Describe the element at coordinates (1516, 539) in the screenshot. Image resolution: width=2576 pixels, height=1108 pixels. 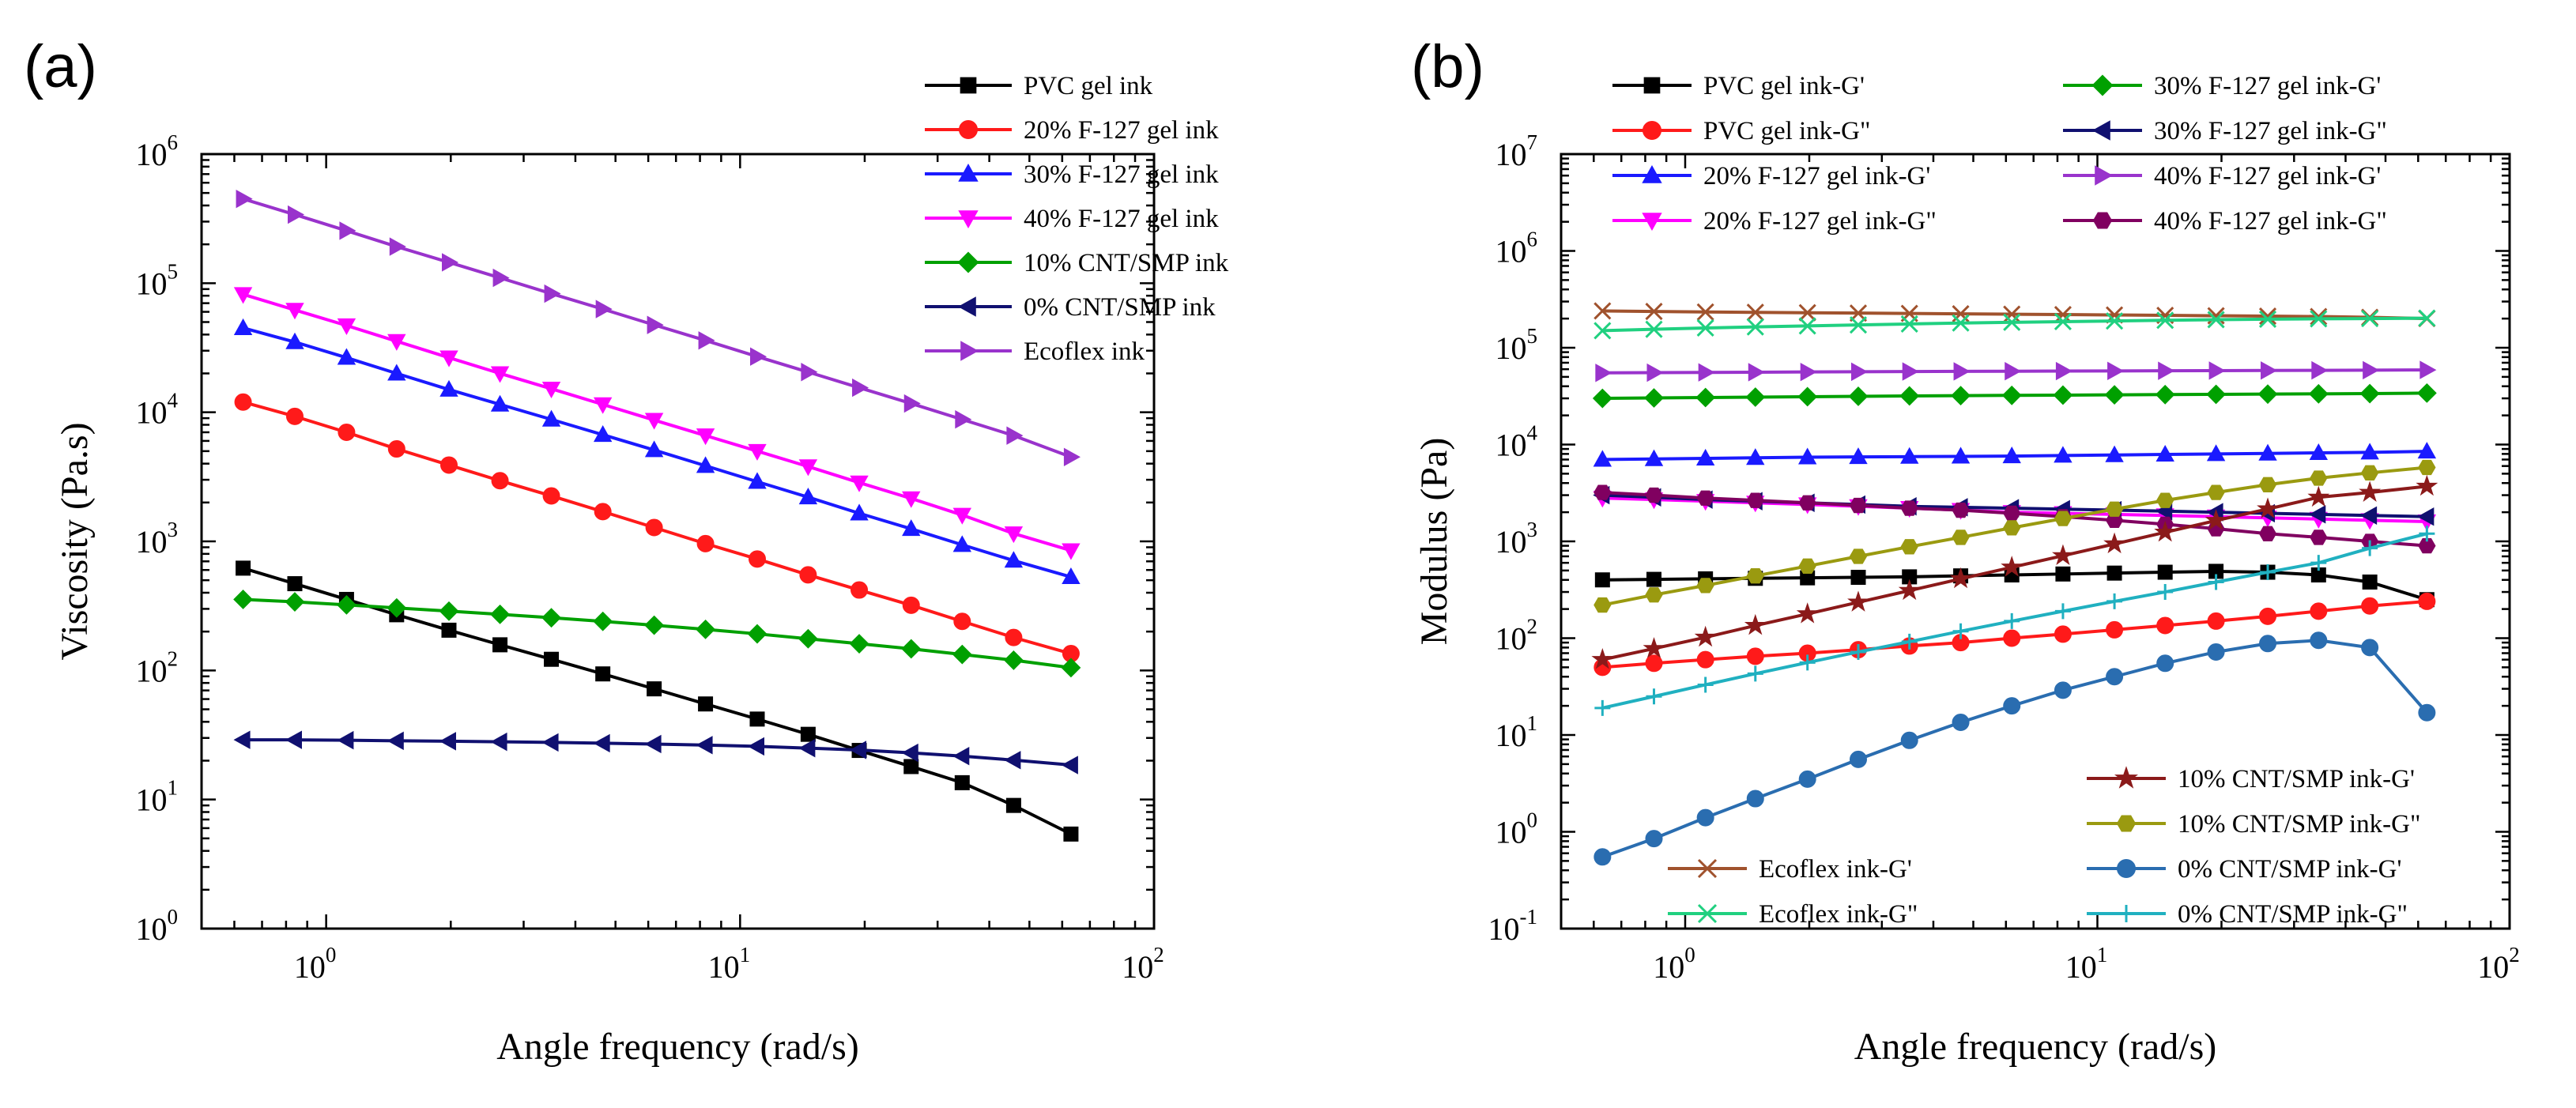
I see `y-tick-label: 10³` at that location.